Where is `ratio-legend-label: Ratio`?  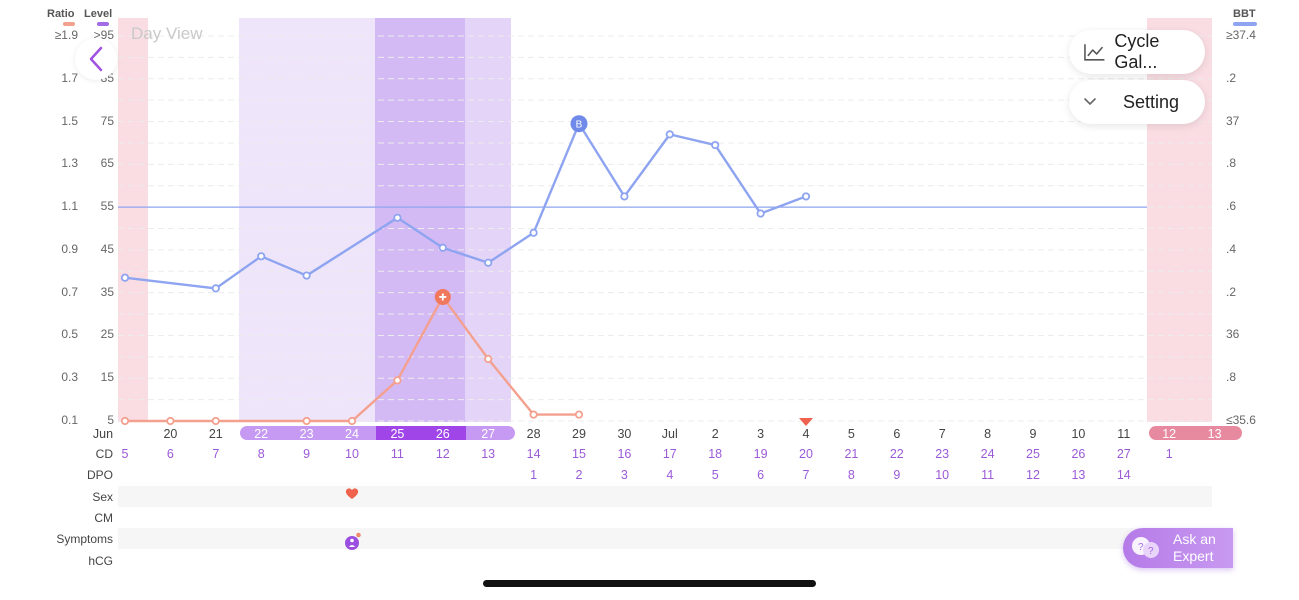 ratio-legend-label: Ratio is located at coordinates (61, 14).